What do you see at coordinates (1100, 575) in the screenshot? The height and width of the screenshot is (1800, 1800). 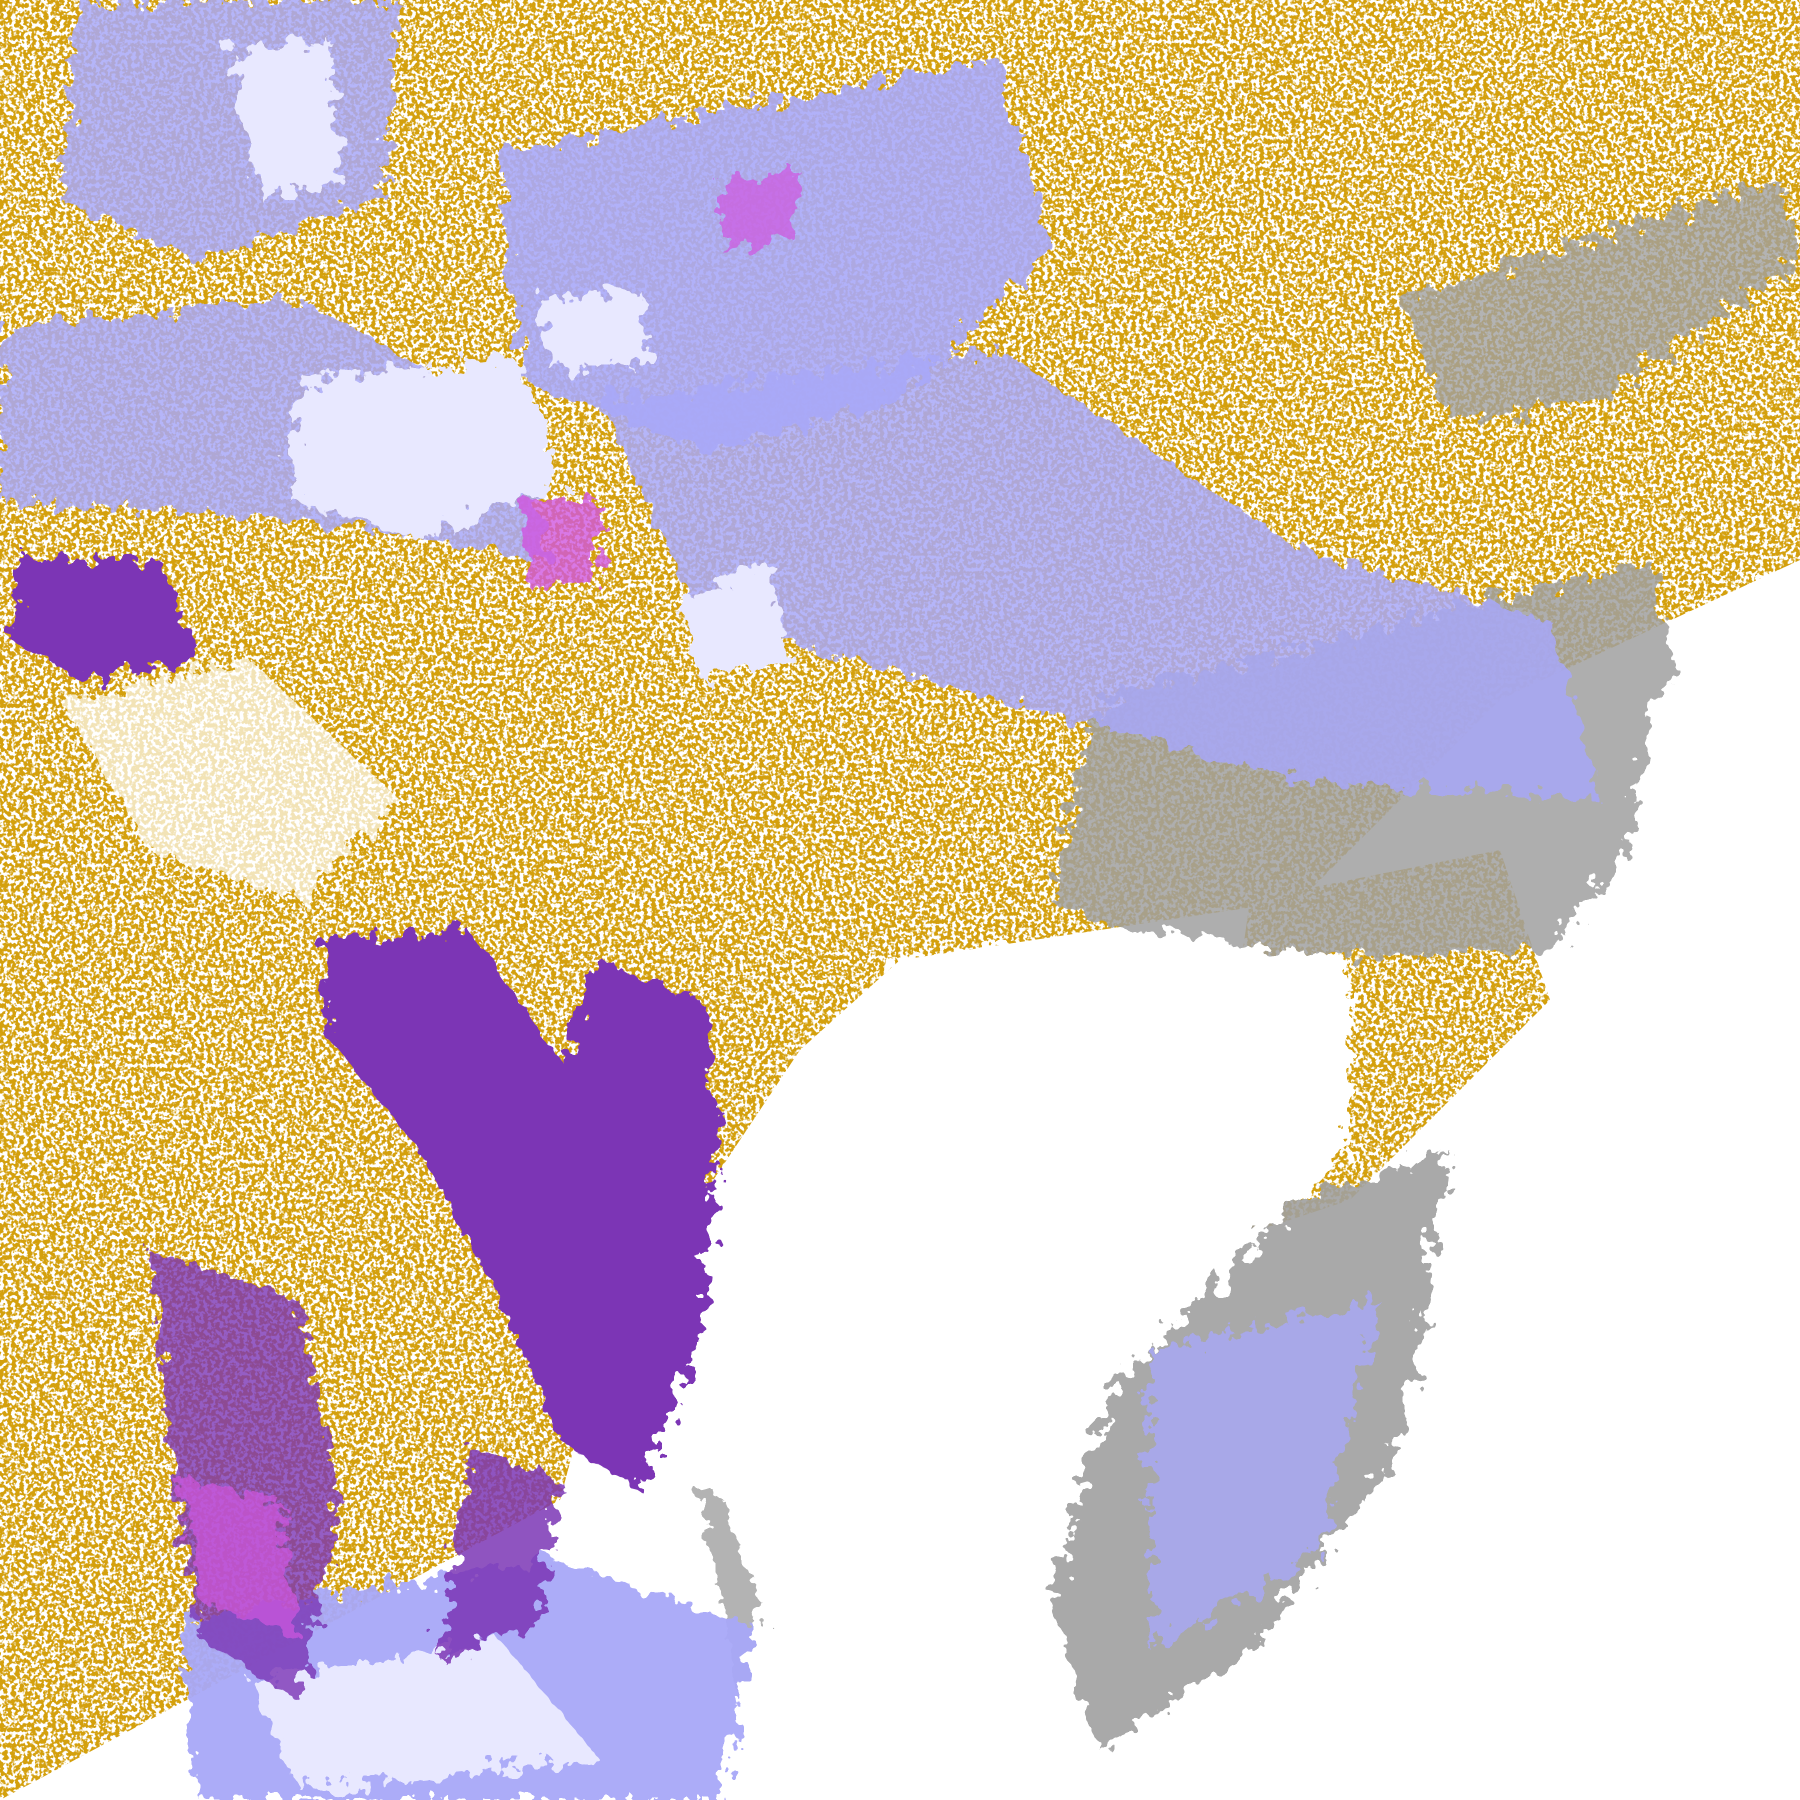 I see `lavender-cloud-middle` at bounding box center [1100, 575].